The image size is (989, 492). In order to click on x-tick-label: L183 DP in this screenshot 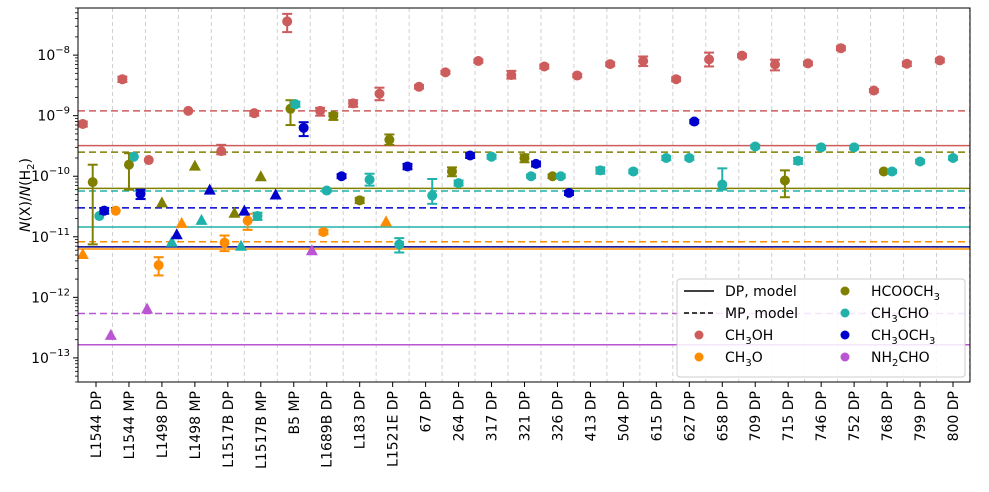, I will do `click(361, 420)`.